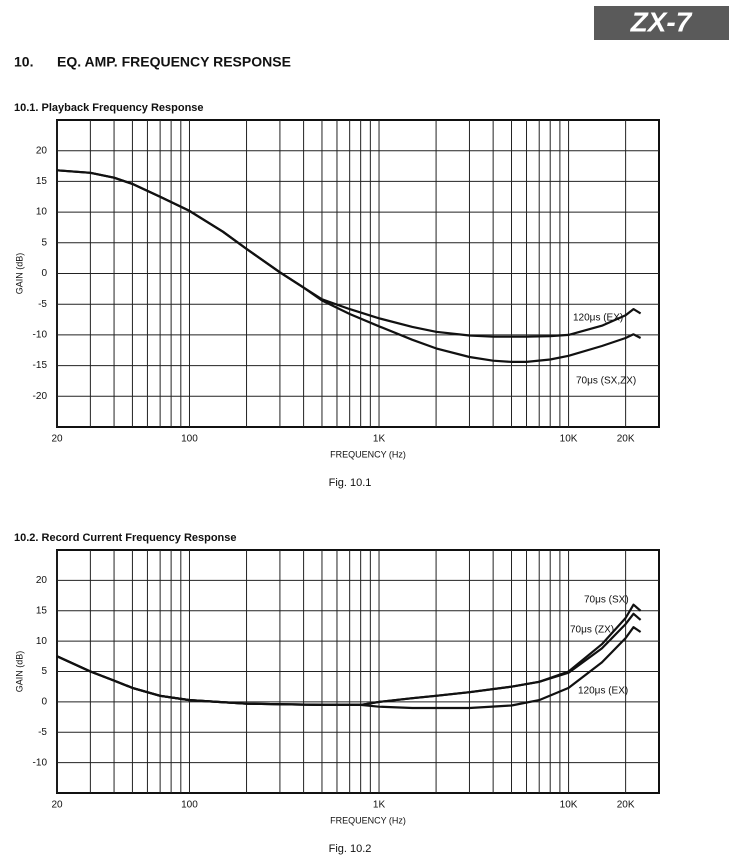  Describe the element at coordinates (350, 849) in the screenshot. I see `figure-caption: Fig. 10.2` at that location.